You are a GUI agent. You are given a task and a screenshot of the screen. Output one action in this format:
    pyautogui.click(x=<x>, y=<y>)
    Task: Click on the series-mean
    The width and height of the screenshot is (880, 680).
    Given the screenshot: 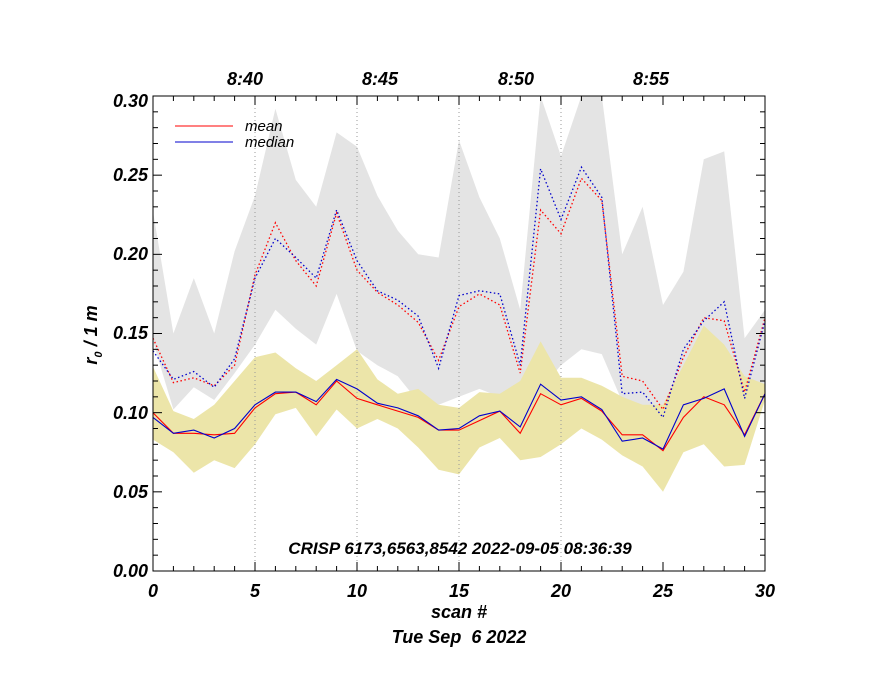 What is the action you would take?
    pyautogui.click(x=459, y=416)
    